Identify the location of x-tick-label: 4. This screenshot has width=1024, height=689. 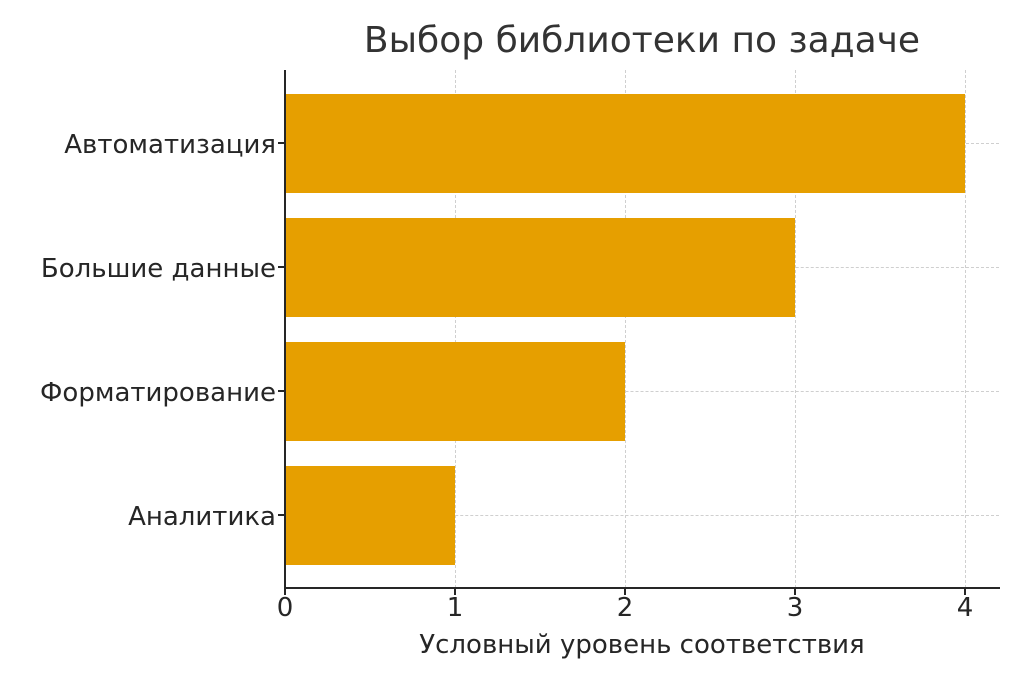
(965, 608).